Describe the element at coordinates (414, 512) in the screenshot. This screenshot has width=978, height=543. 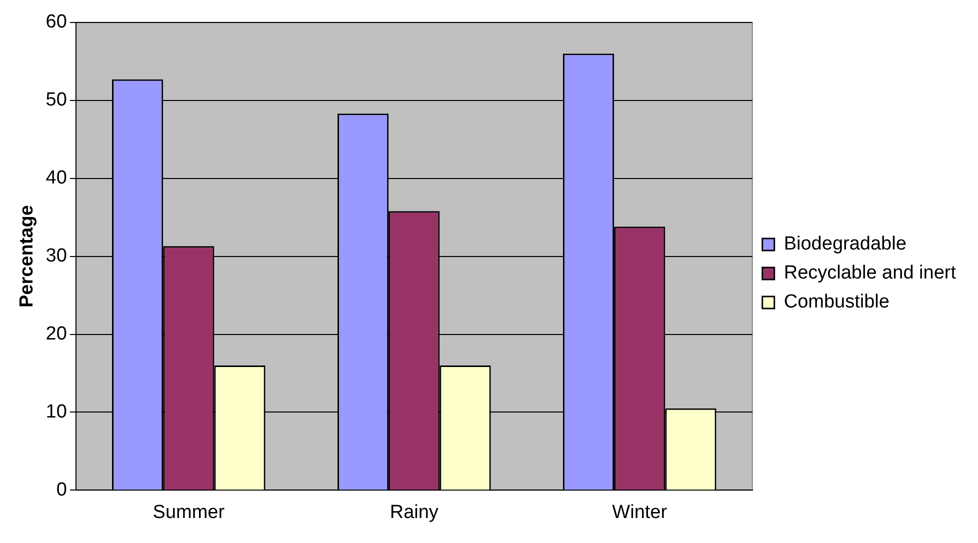
I see `x-tick-label: Rainy` at that location.